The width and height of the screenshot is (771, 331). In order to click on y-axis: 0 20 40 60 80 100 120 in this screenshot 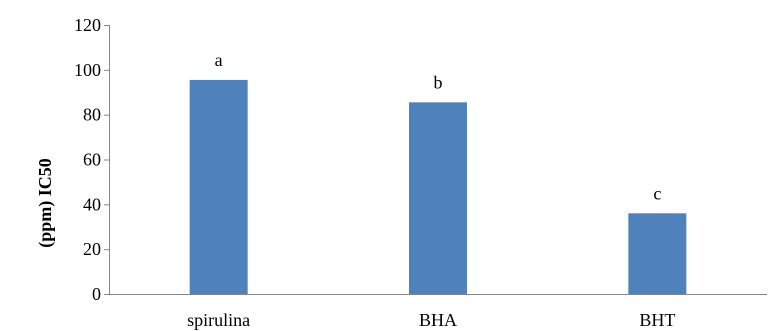, I will do `click(91, 159)`.